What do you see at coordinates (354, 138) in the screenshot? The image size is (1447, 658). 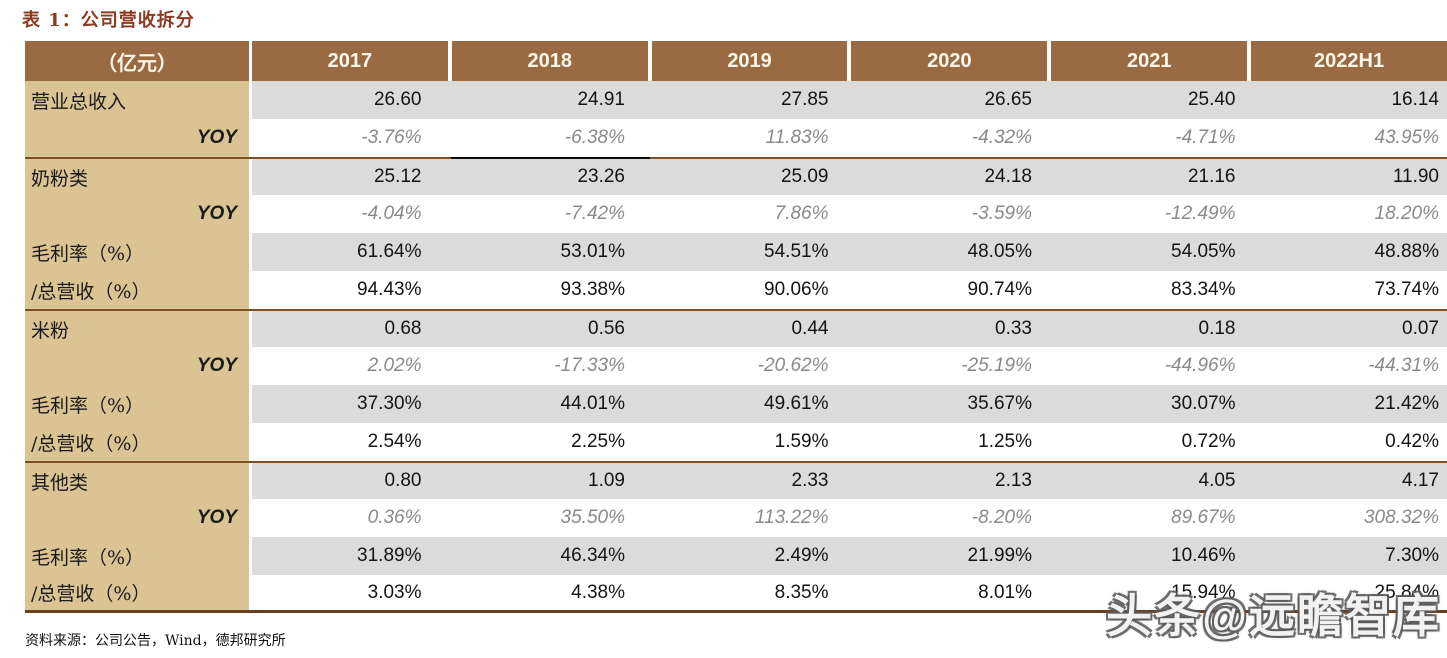 I see `cell-value: -3.76%` at bounding box center [354, 138].